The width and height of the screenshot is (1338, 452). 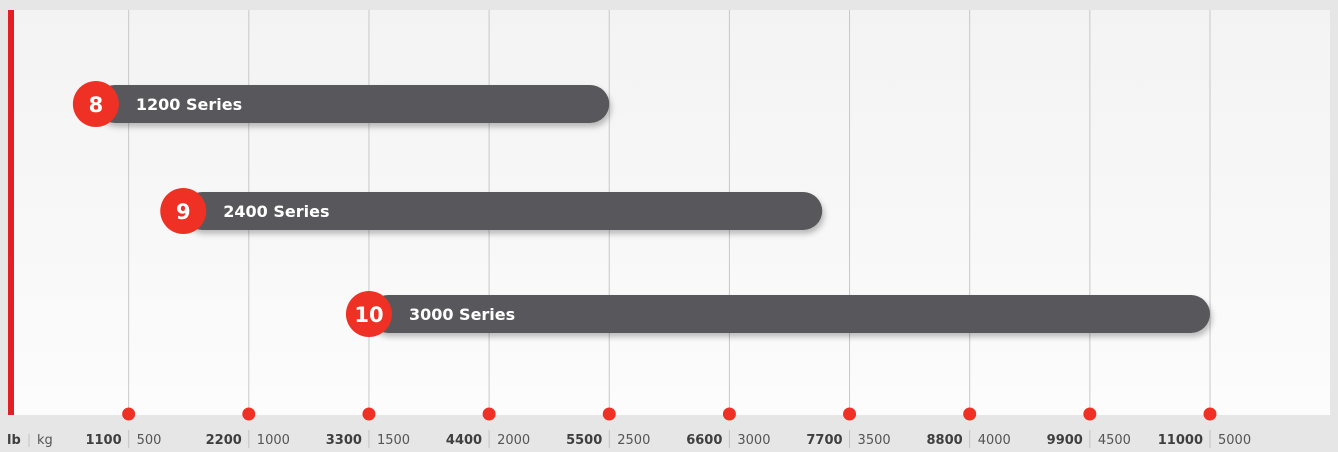 I want to click on bar-badge-number: 9, so click(x=183, y=212).